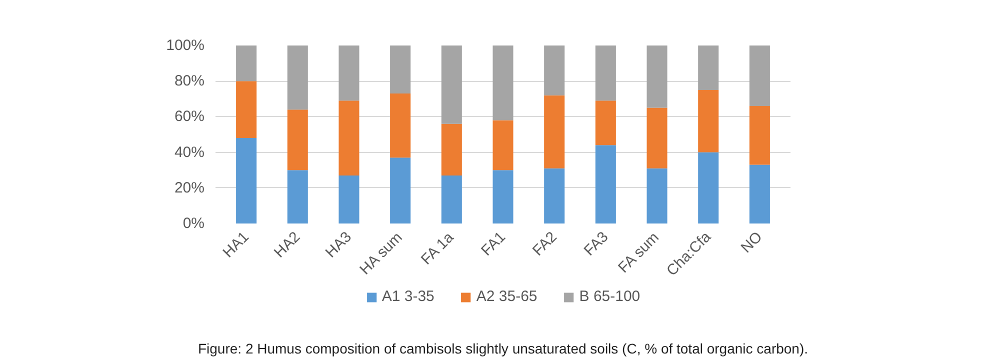 Image resolution: width=986 pixels, height=363 pixels. Describe the element at coordinates (189, 81) in the screenshot. I see `y-tick-label: 80%` at that location.